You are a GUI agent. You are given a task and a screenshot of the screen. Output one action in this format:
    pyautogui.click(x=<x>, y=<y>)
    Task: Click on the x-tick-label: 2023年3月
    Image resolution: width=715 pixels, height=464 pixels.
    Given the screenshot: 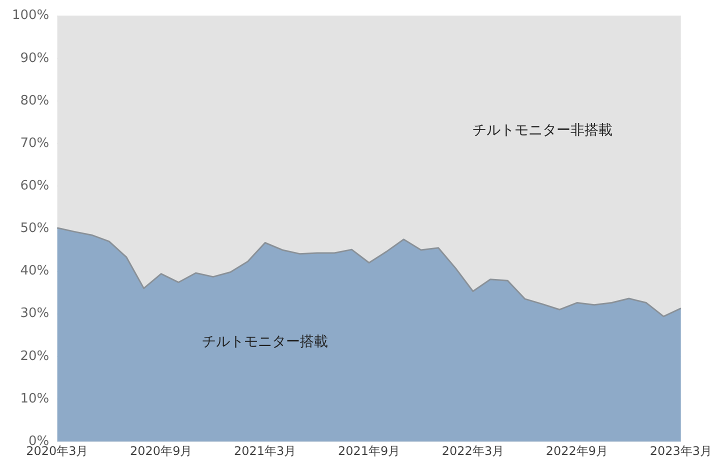 What is the action you would take?
    pyautogui.click(x=681, y=451)
    